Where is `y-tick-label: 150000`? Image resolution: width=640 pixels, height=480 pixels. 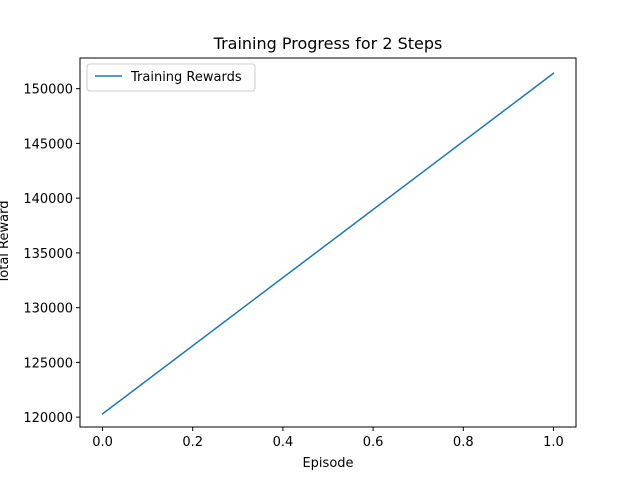
y-tick-label: 150000 is located at coordinates (48, 90).